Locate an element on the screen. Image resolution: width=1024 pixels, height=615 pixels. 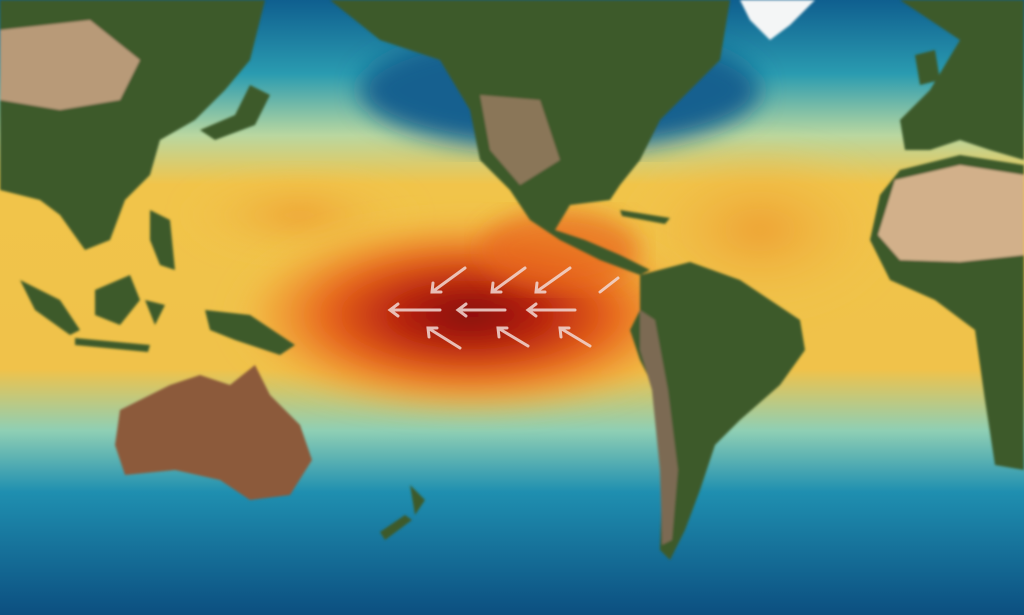
greenland is located at coordinates (777, 20).